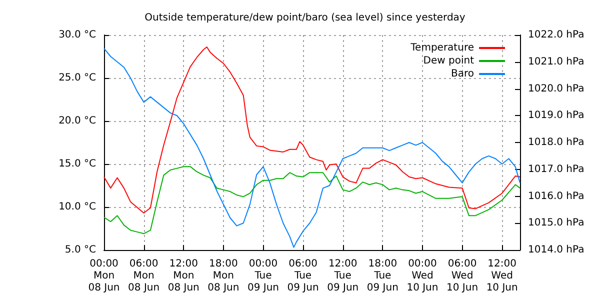 The height and width of the screenshot is (300, 610). Describe the element at coordinates (80, 250) in the screenshot. I see `y-tick-label: 5.0 °C` at that location.